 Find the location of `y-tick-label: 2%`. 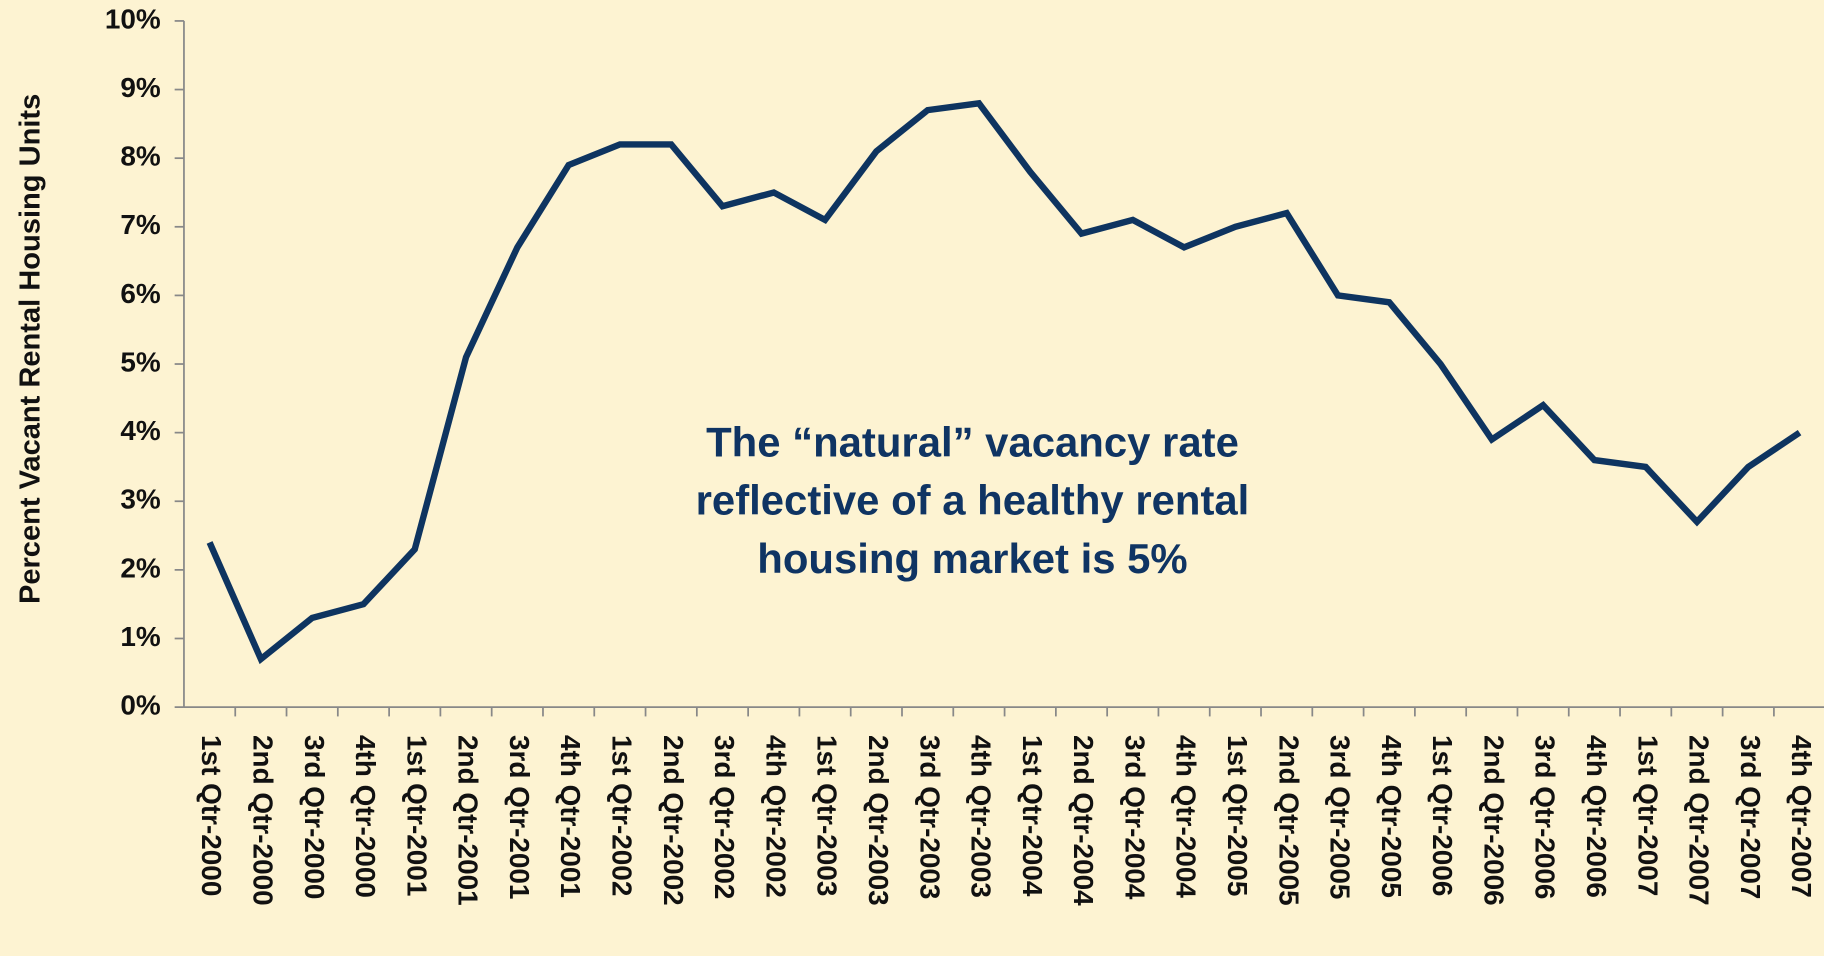

y-tick-label: 2% is located at coordinates (140, 567).